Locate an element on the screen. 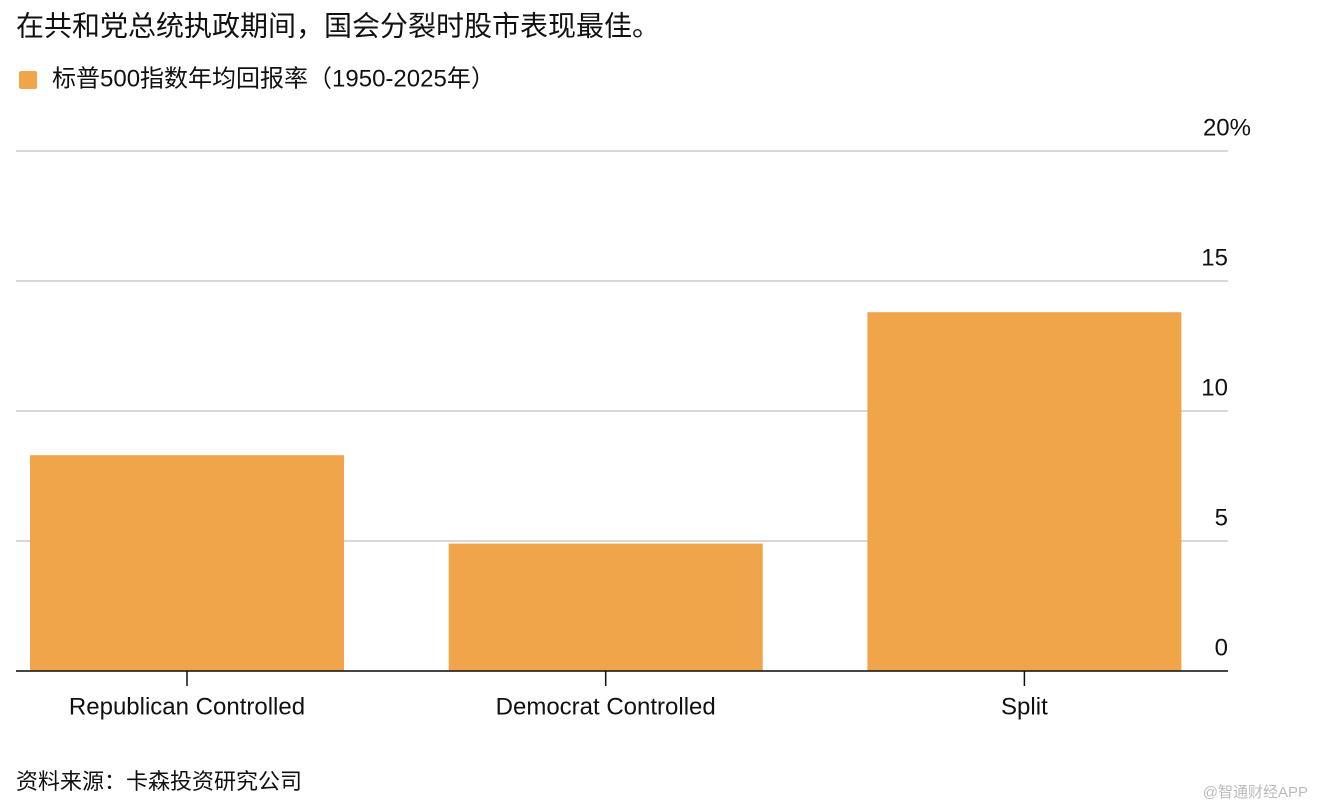  chart-title: 在共和党总统执政期间，国会分裂时股市表现最佳。 is located at coordinates (338, 25).